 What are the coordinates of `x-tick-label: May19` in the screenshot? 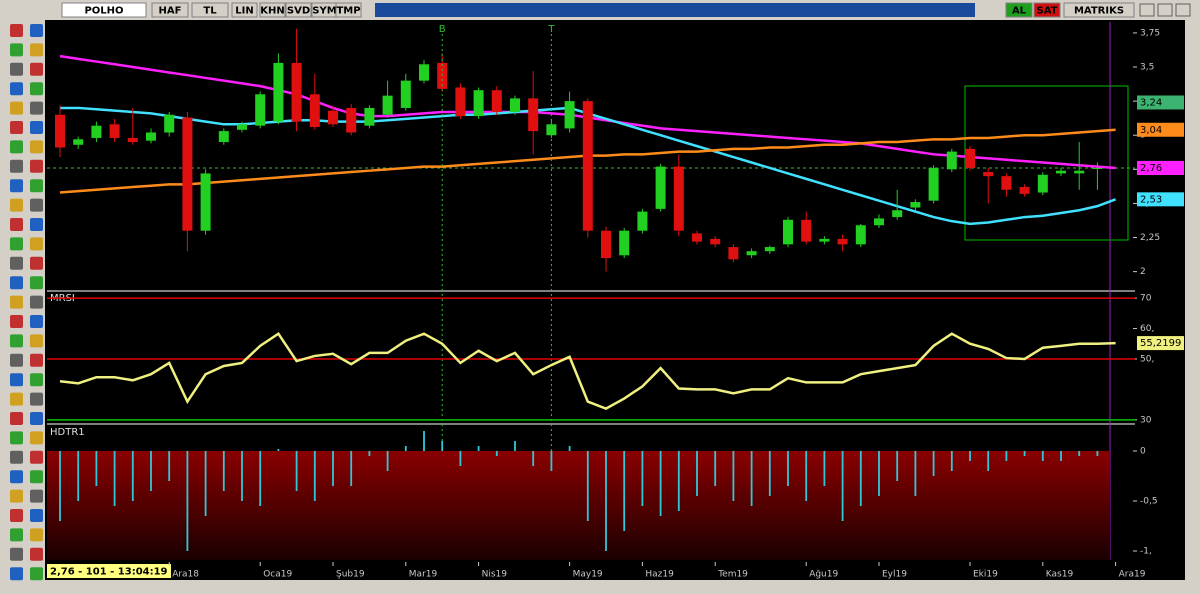 It's located at (588, 575).